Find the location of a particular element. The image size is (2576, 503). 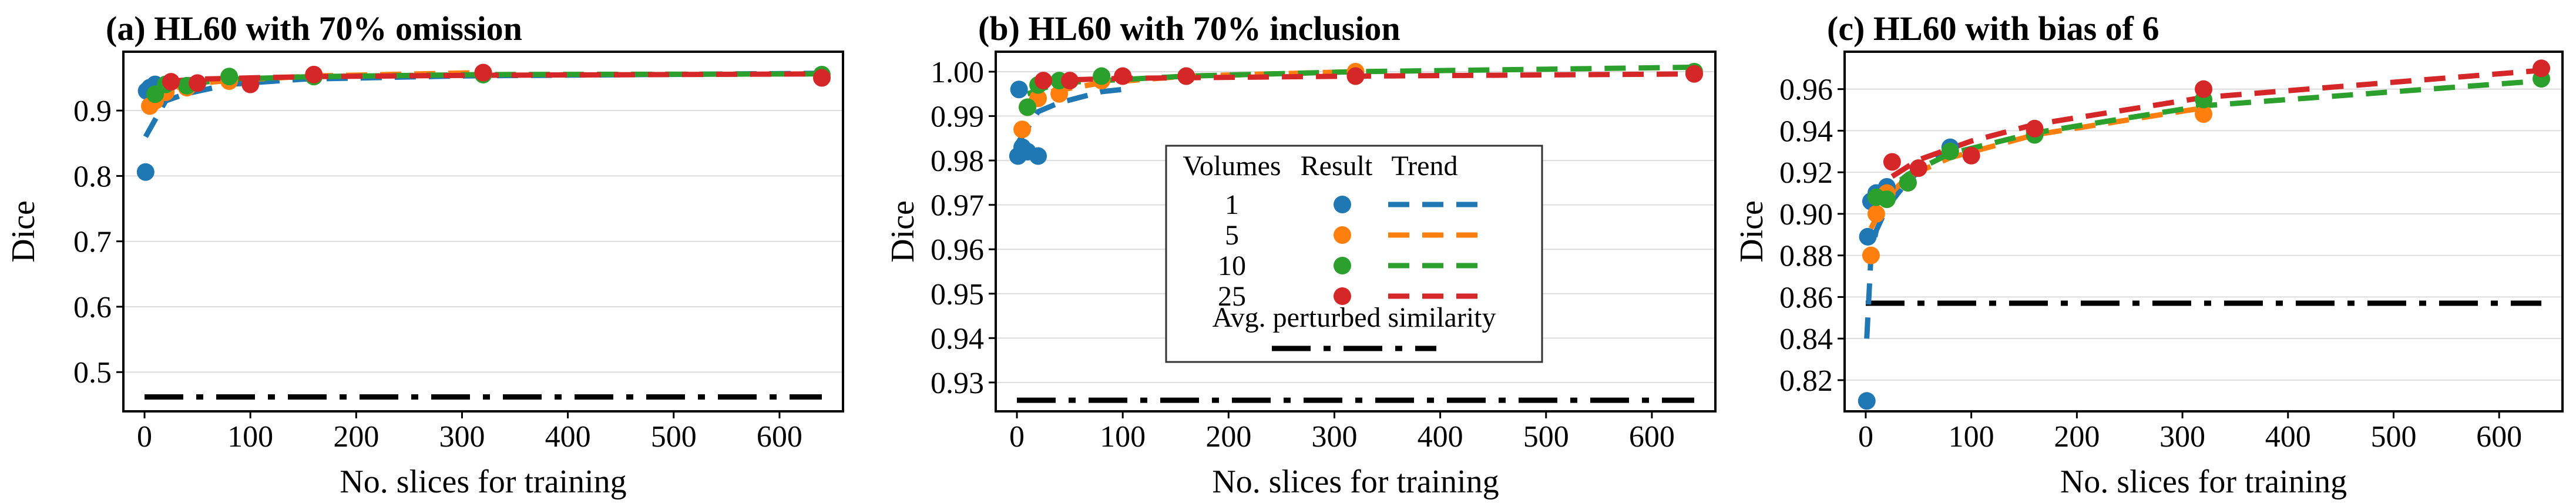

y-tick-label: 0.88 is located at coordinates (1806, 256).